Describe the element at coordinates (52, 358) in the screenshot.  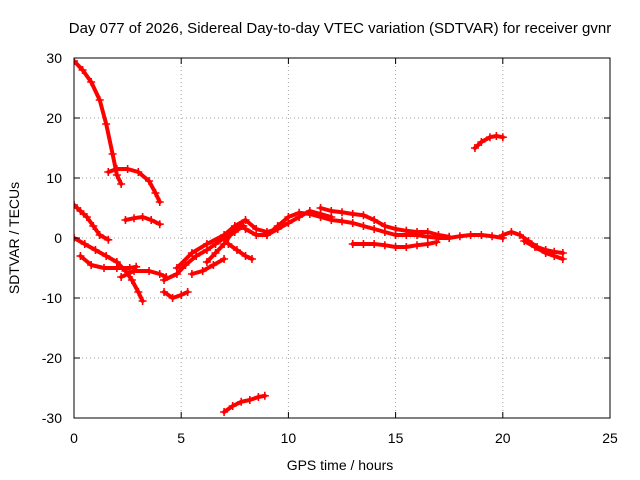
I see `y-tick-label: -20` at that location.